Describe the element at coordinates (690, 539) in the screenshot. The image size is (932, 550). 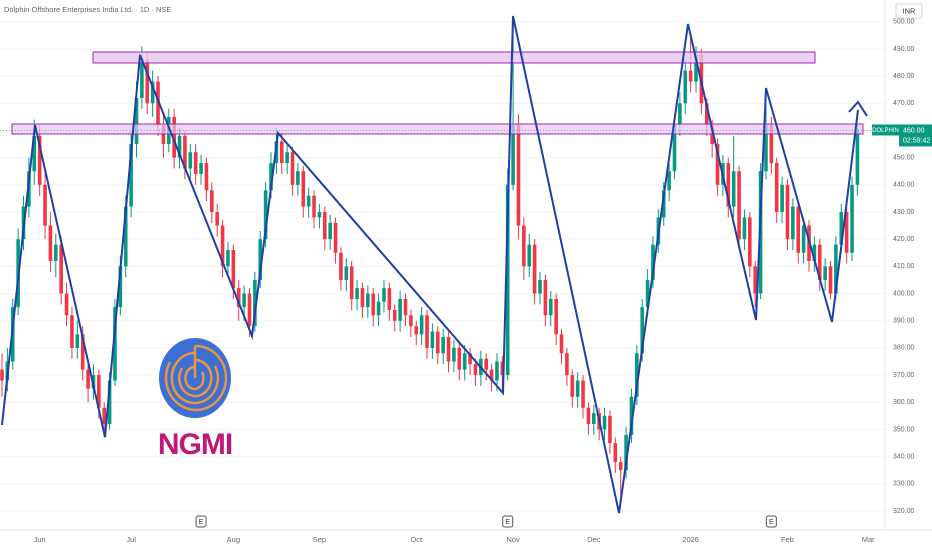
I see `x-tick-label: 2026` at that location.